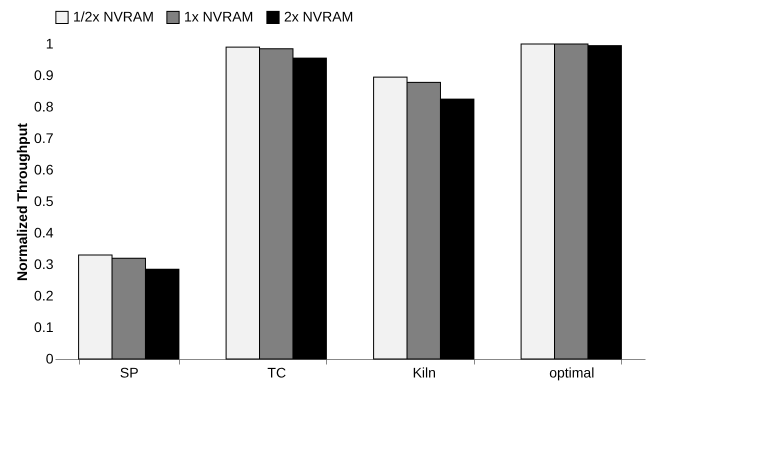 Image resolution: width=763 pixels, height=463 pixels. I want to click on x-tick-label: optimal, so click(571, 372).